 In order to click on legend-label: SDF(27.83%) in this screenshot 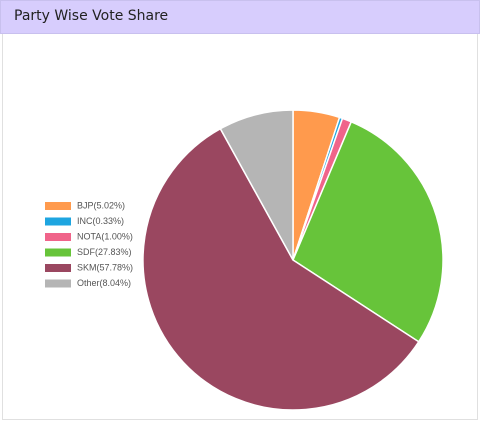, I will do `click(104, 252)`.